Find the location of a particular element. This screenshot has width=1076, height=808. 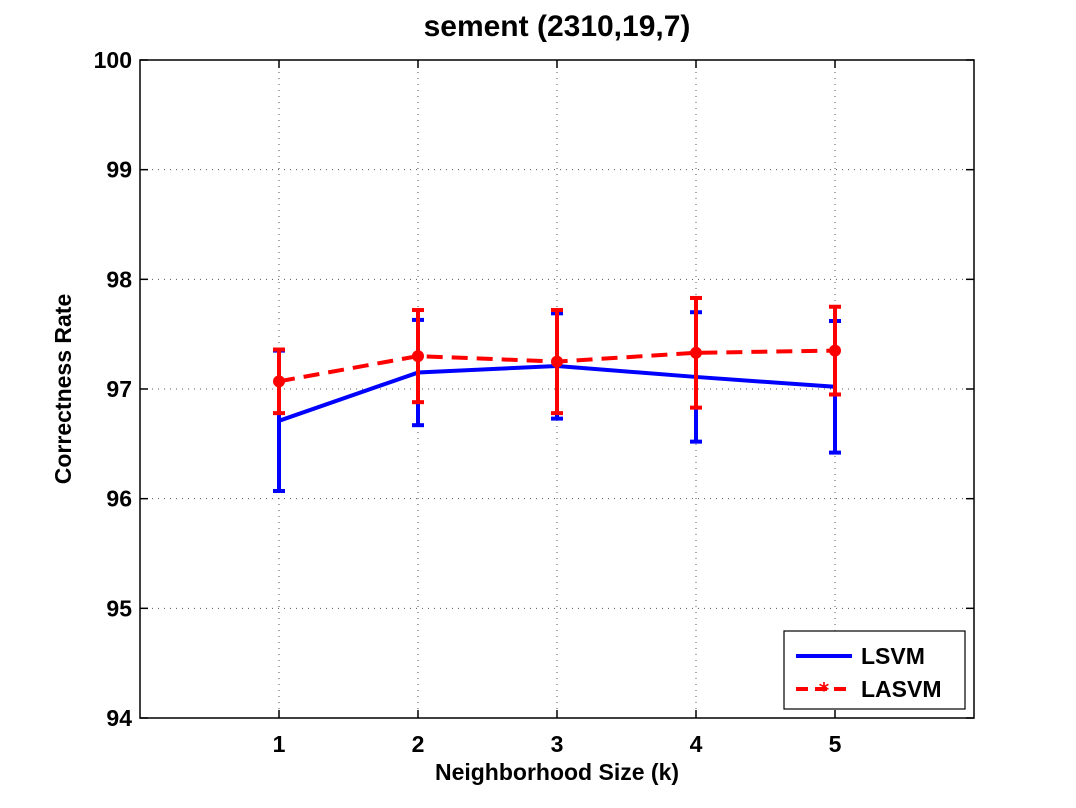

x-tick-label: 4 is located at coordinates (696, 744).